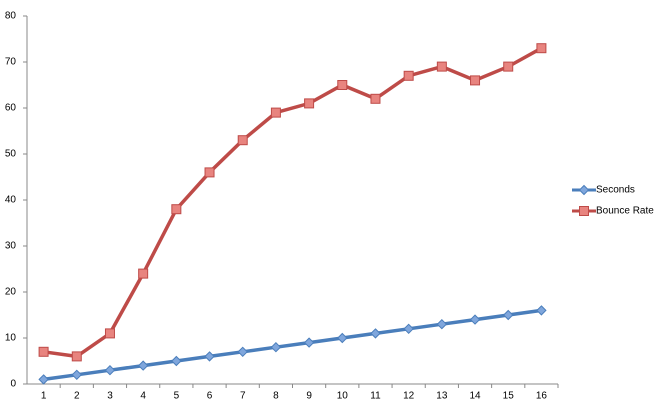 The height and width of the screenshot is (402, 657). Describe the element at coordinates (143, 396) in the screenshot. I see `x-tick-label: 4` at that location.